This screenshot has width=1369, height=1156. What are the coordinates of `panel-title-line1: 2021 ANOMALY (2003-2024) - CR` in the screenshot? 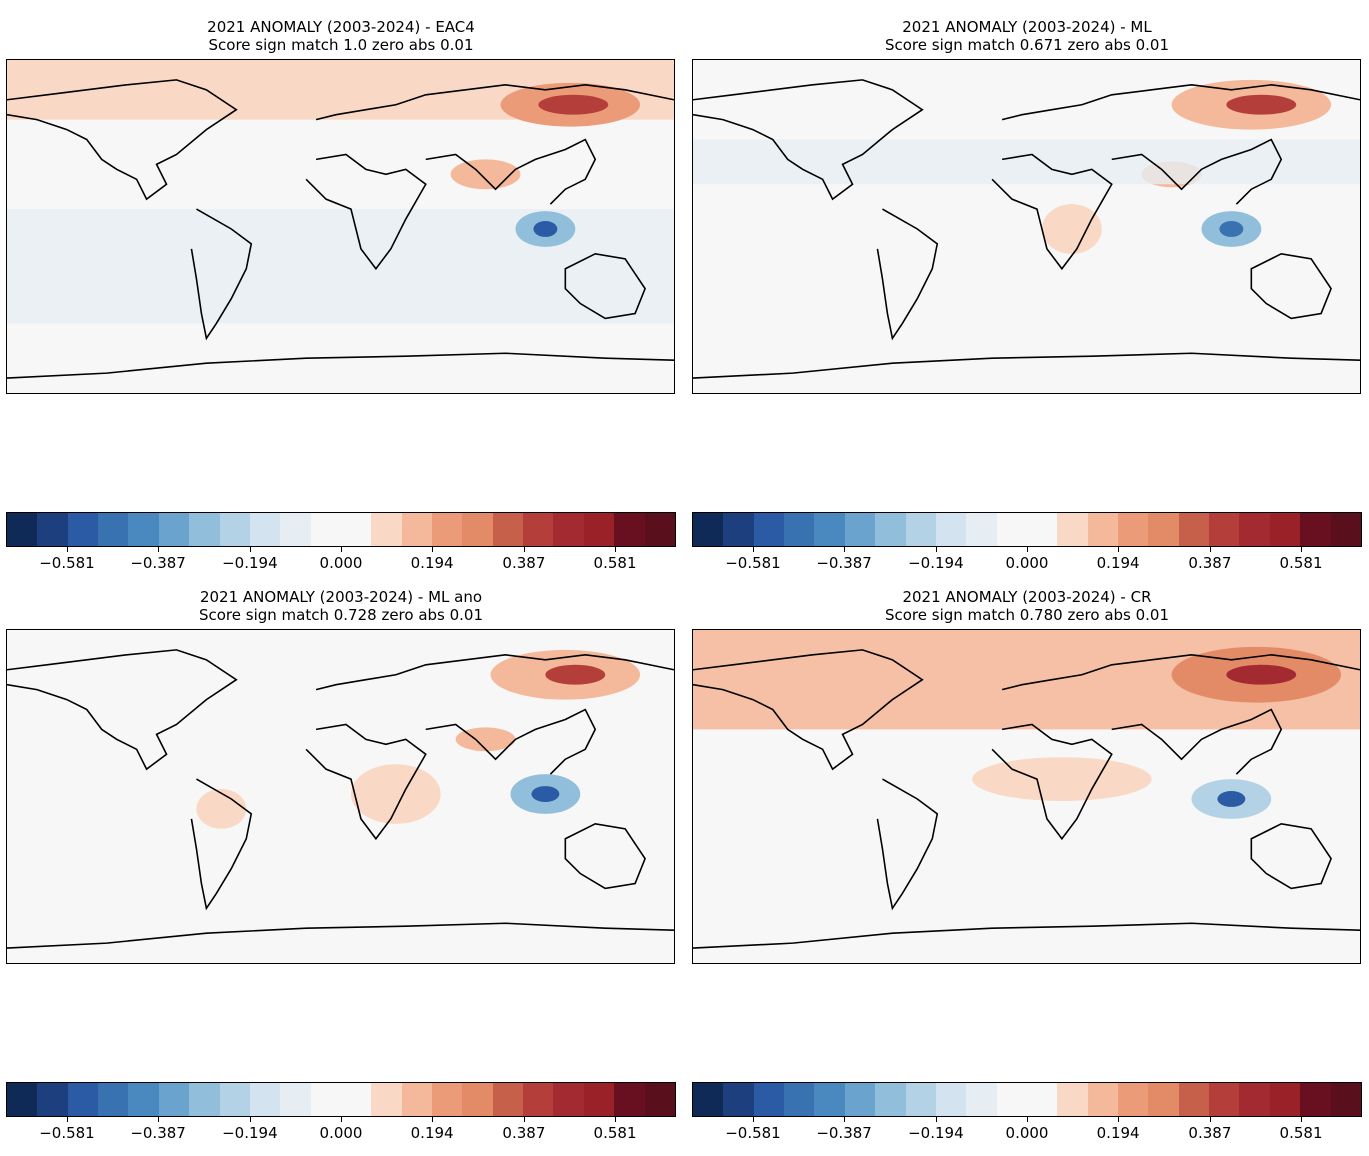 It's located at (1027, 597).